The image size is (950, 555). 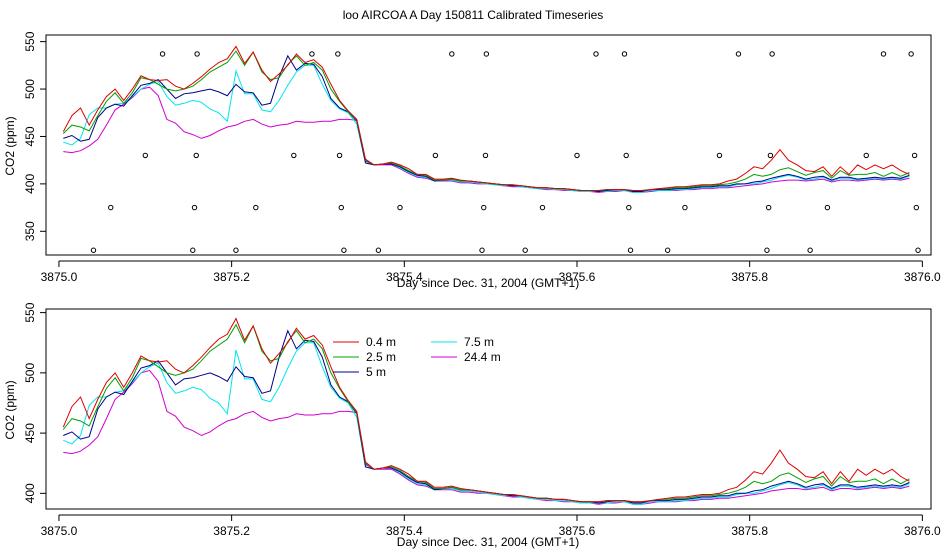 What do you see at coordinates (10, 409) in the screenshot?
I see `y-axis-label-bottom: CO2 (ppm)` at bounding box center [10, 409].